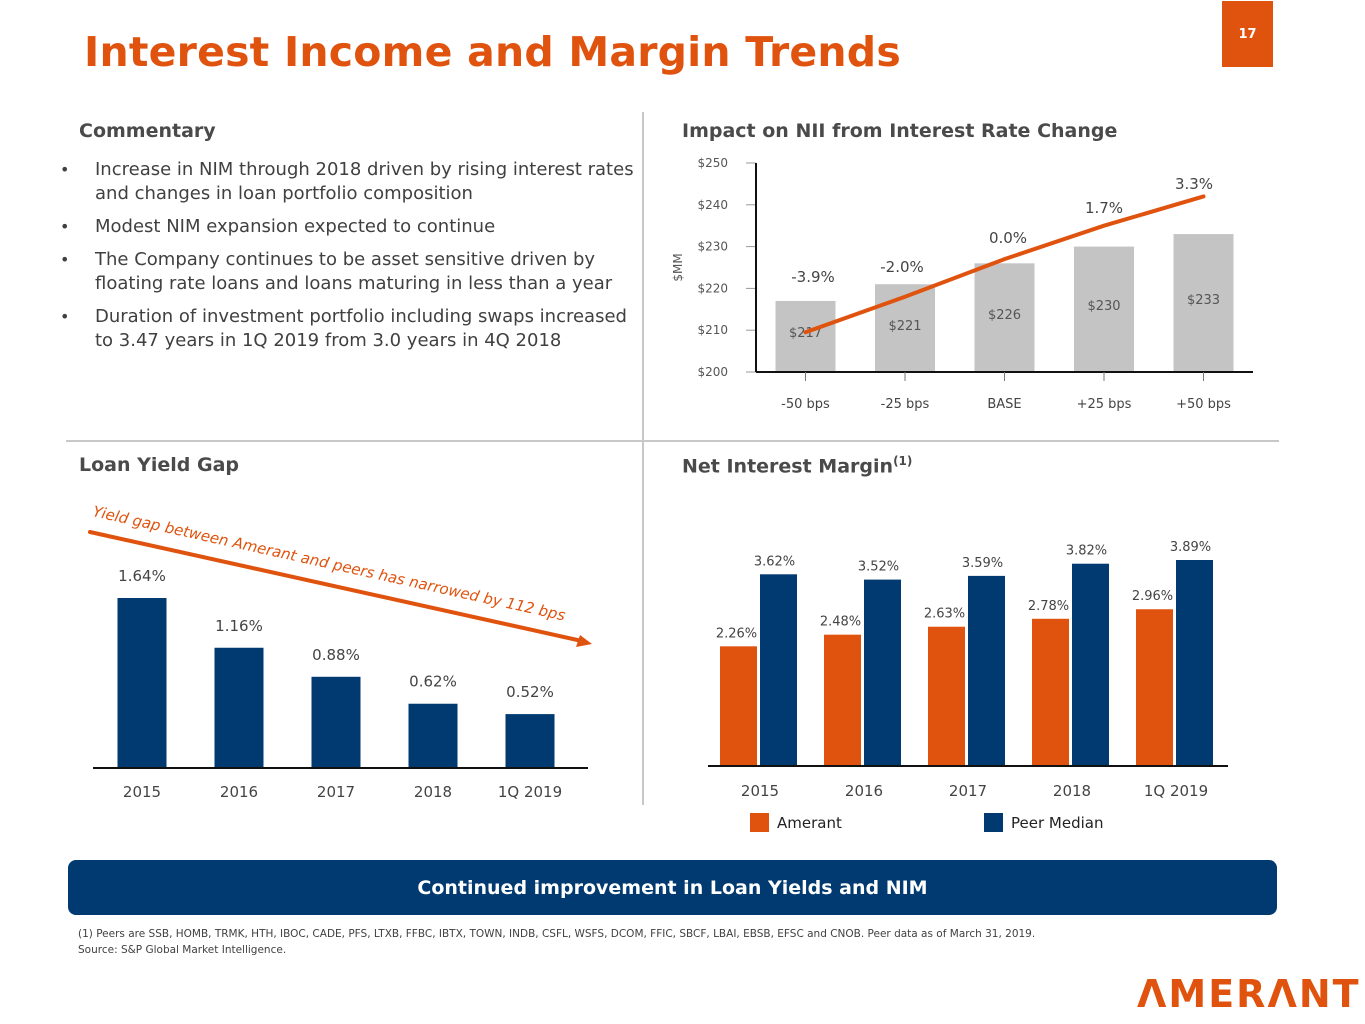  What do you see at coordinates (1154, 687) in the screenshot?
I see `bar-amerant-1q2019` at bounding box center [1154, 687].